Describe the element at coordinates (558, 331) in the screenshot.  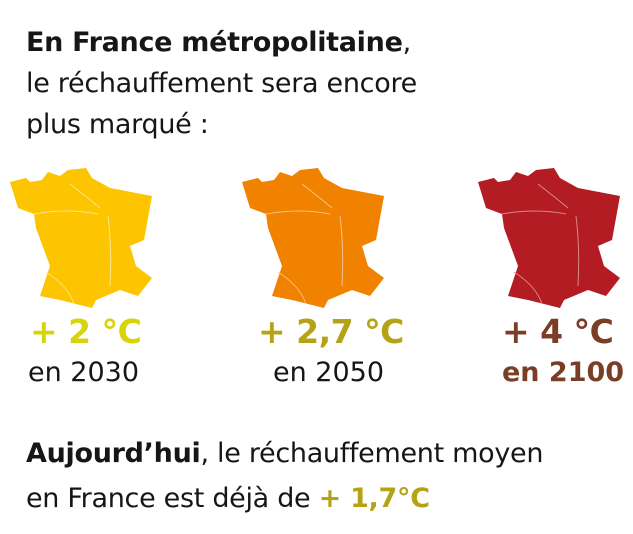
I see `temp-2100: + 4 °C` at that location.